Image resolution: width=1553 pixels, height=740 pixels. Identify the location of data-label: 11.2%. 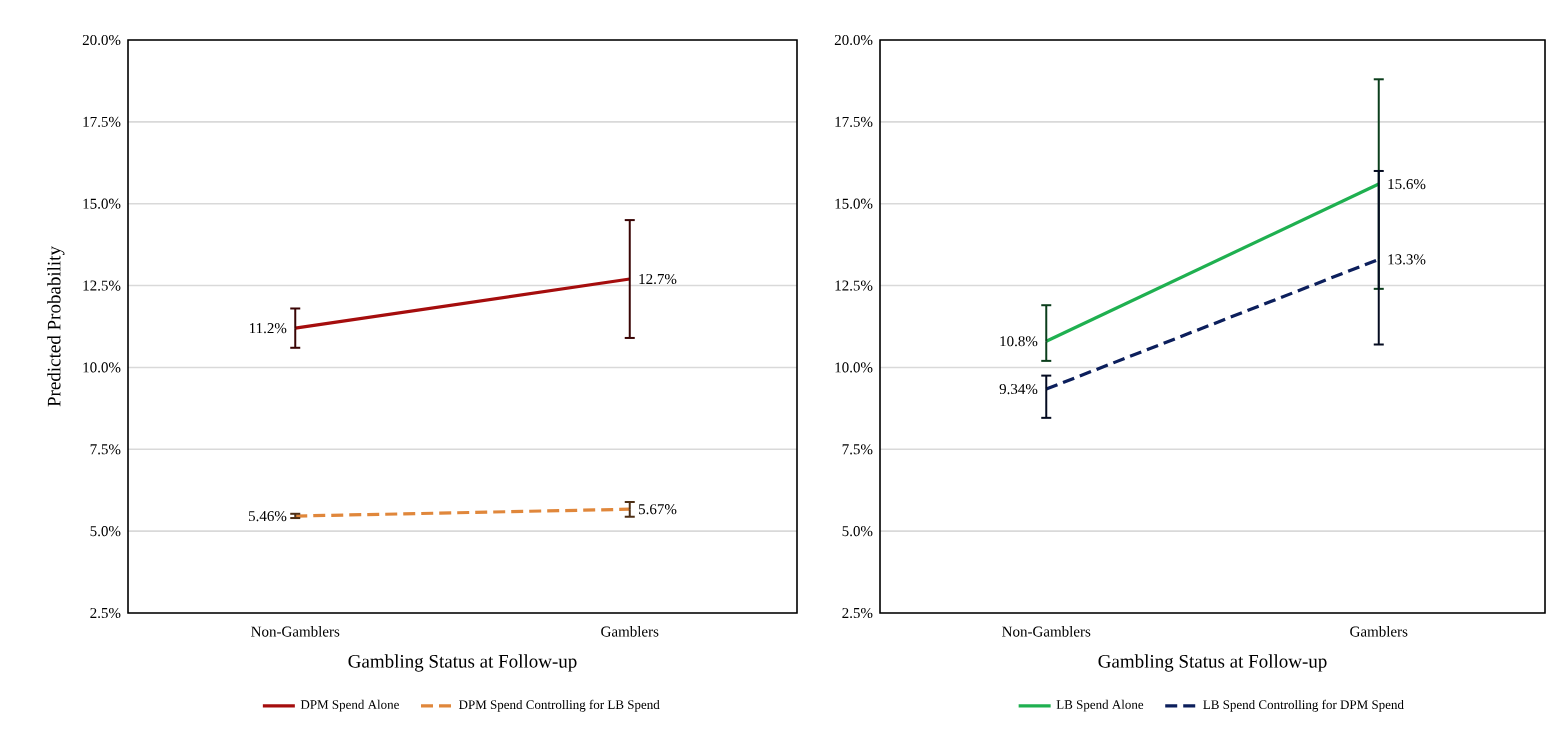
(268, 328).